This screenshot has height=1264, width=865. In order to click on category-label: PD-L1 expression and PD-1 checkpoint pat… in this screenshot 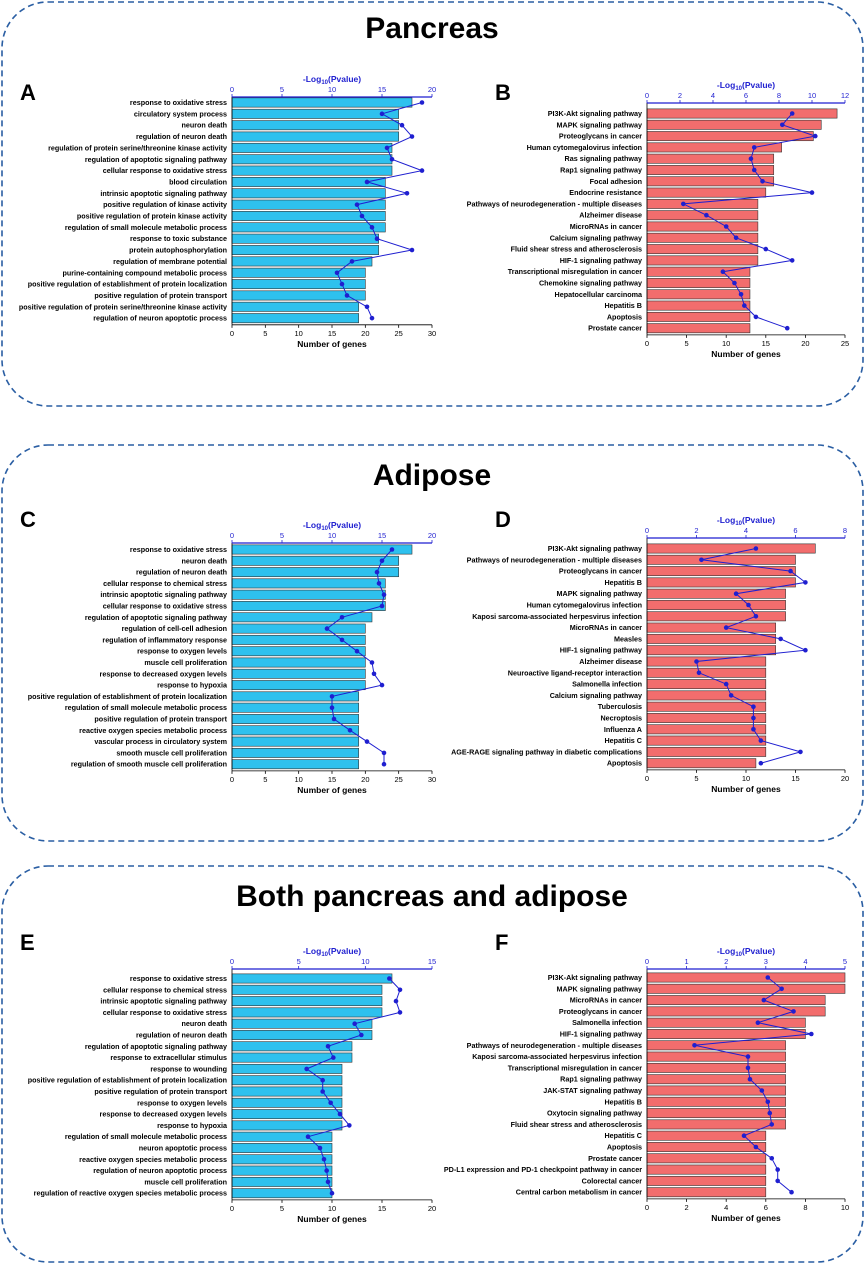, I will do `click(543, 1169)`.